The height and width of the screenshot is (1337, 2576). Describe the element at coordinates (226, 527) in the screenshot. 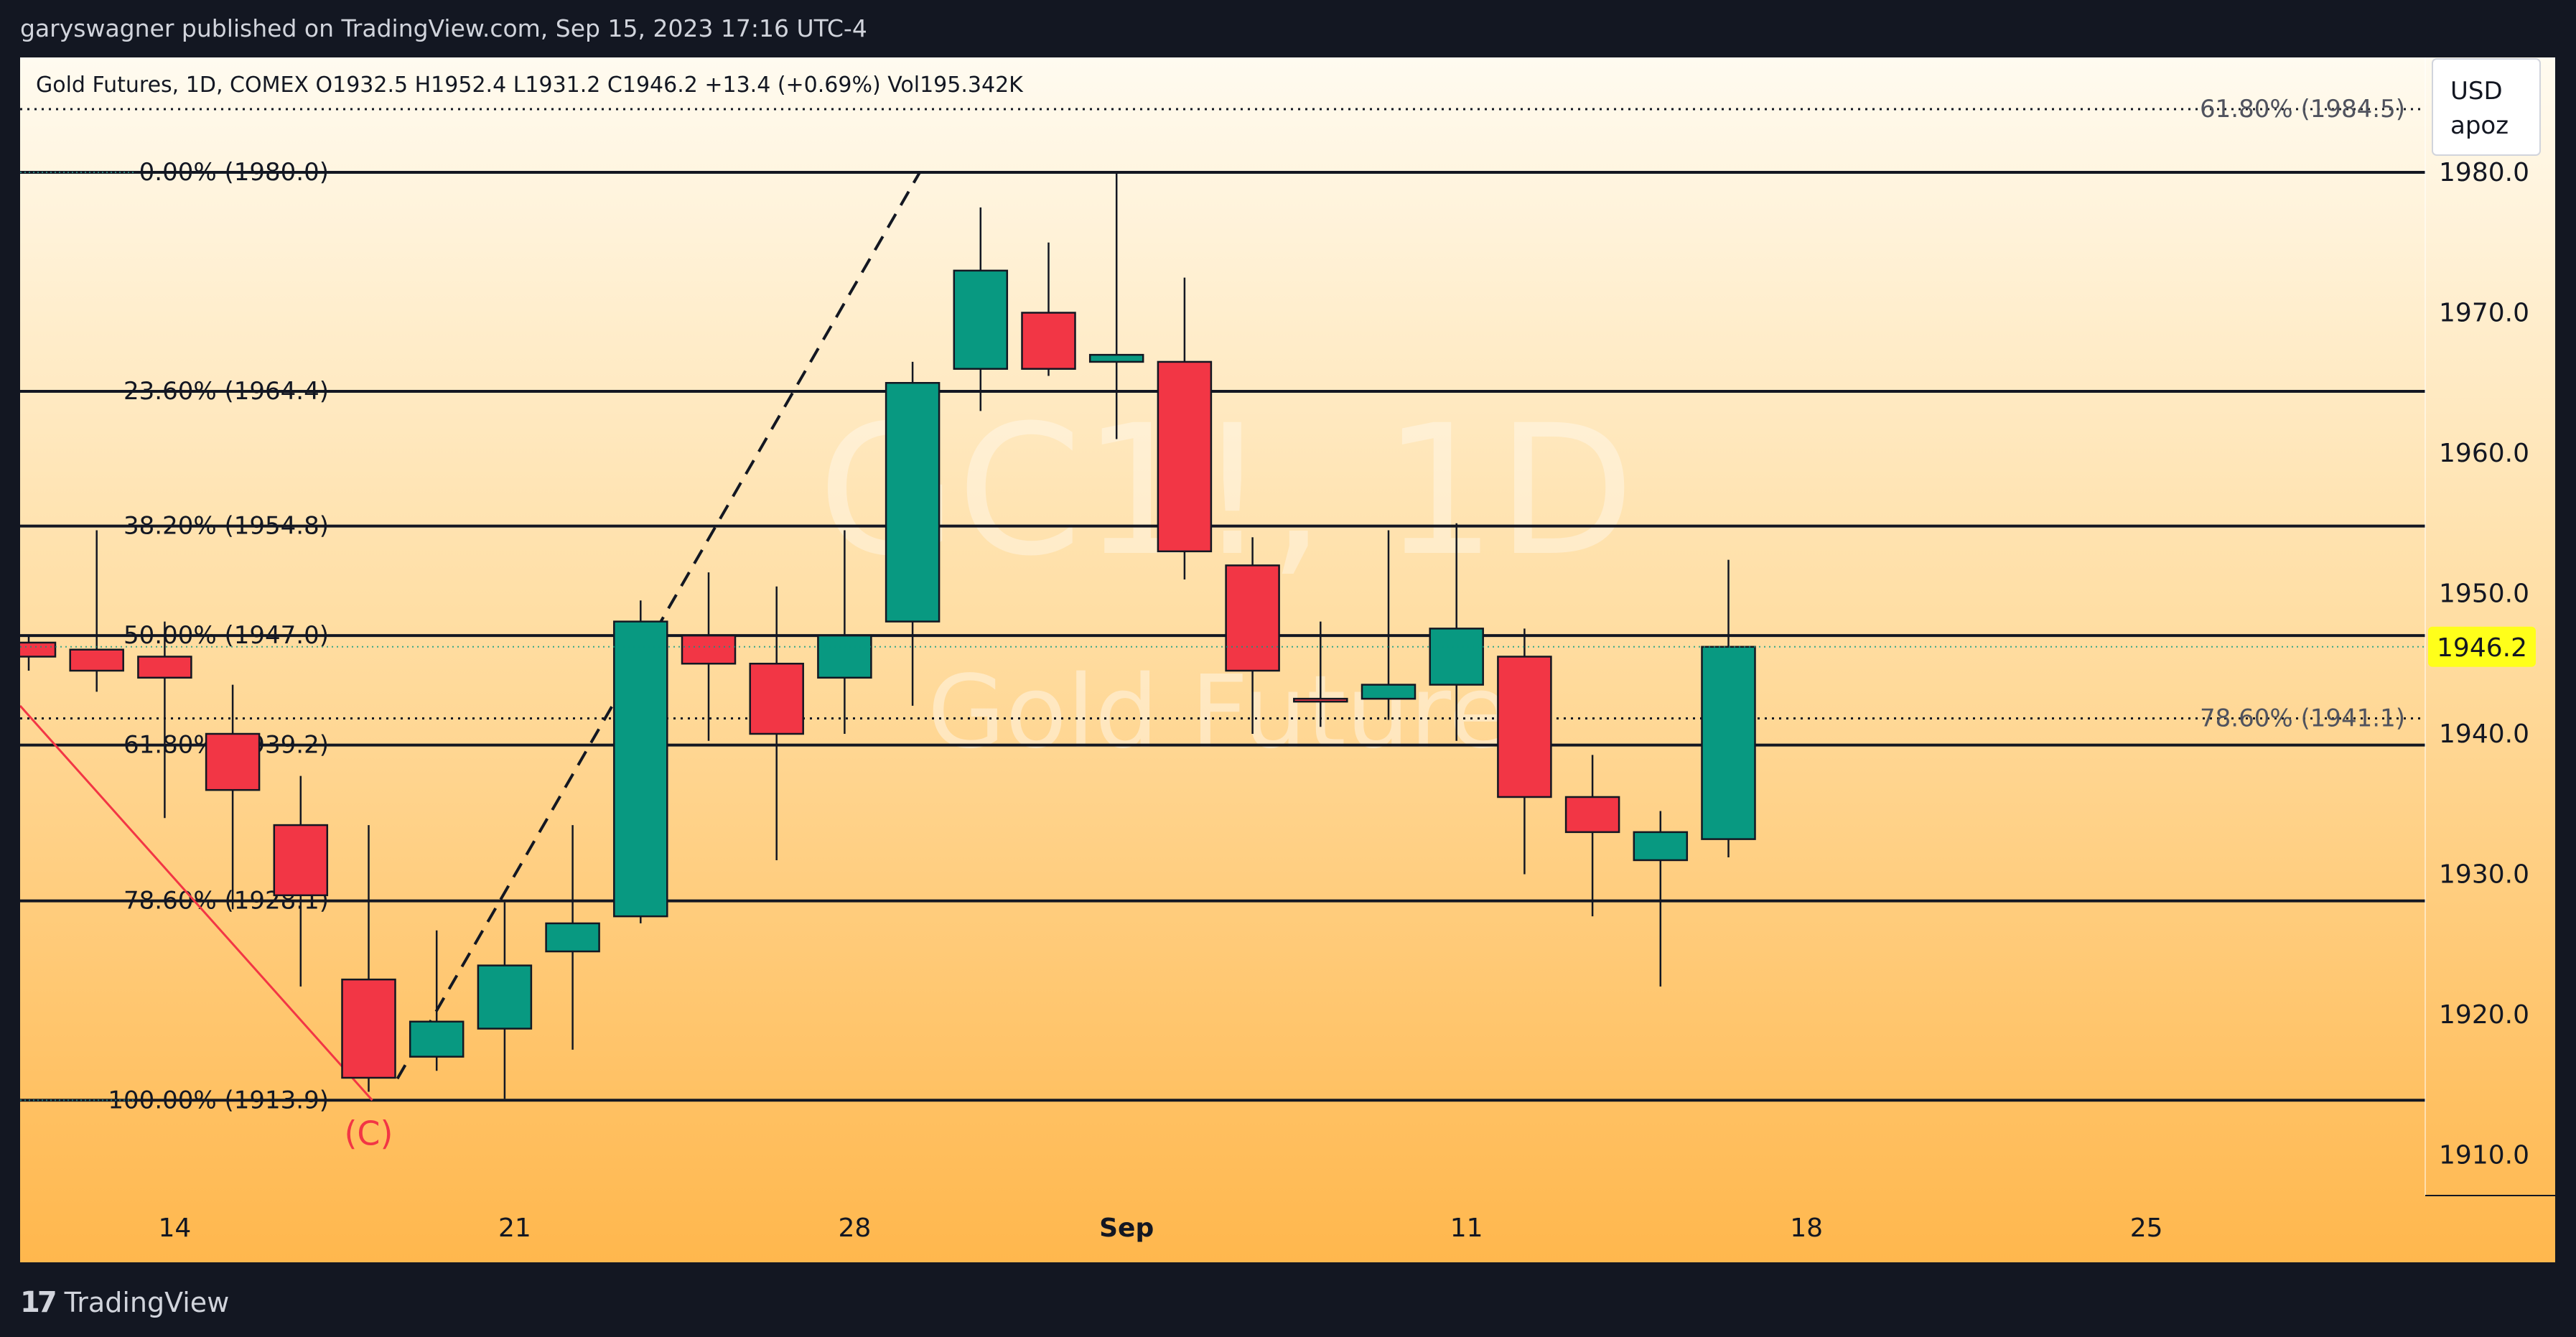

I see `fib-level-label-2: 38.20% (1954.8)` at that location.